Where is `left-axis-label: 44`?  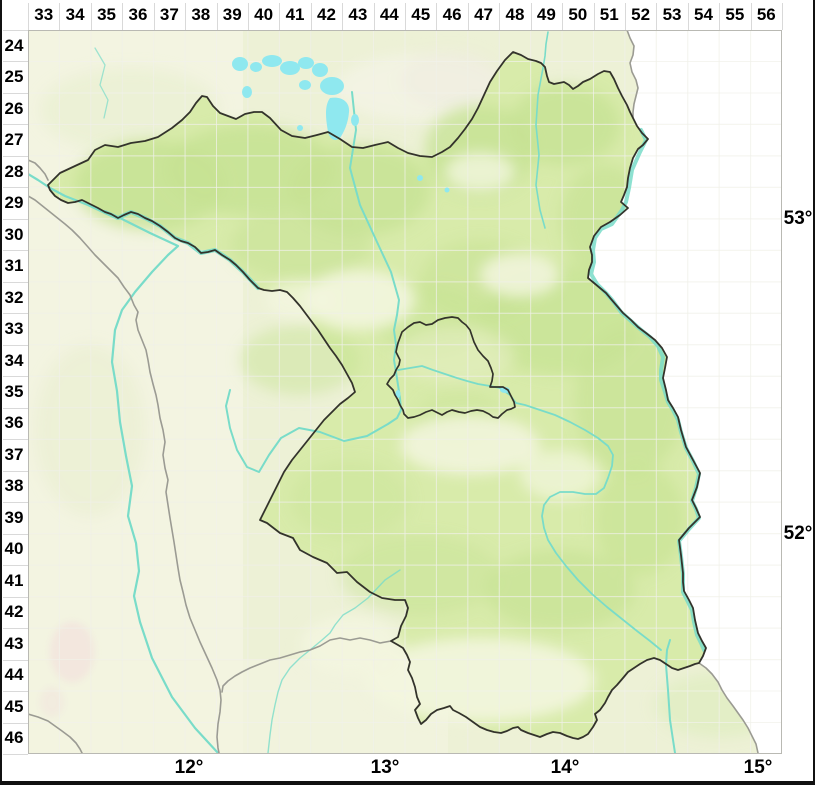
left-axis-label: 44 is located at coordinates (14, 675).